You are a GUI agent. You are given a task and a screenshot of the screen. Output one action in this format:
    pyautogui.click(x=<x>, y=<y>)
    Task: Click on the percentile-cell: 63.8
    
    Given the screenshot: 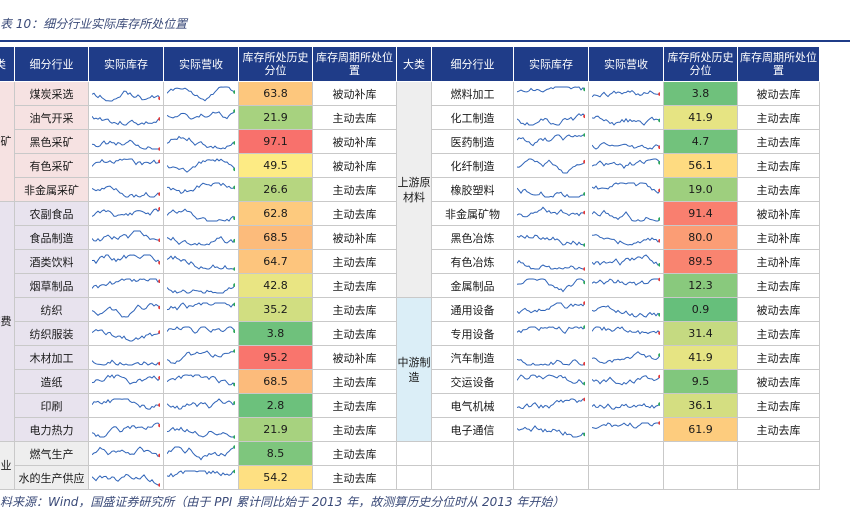 What is the action you would take?
    pyautogui.click(x=275, y=93)
    